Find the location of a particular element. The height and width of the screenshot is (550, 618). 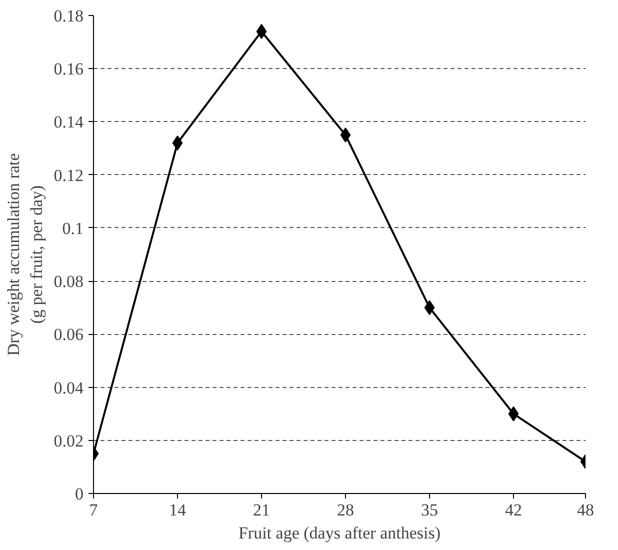

y-tick-label: 0.16 is located at coordinates (69, 69).